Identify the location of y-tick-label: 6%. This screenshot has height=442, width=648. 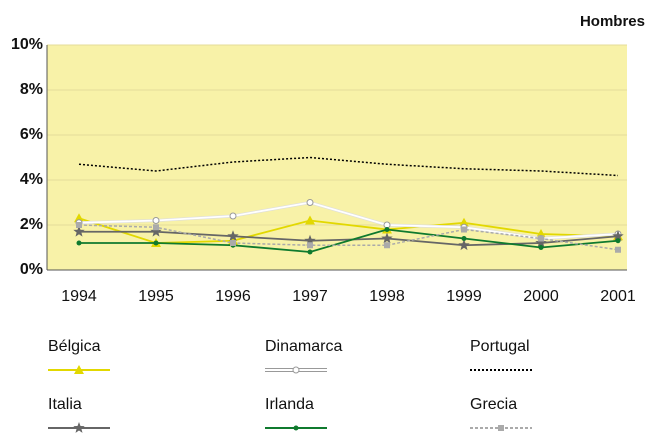
(31, 134).